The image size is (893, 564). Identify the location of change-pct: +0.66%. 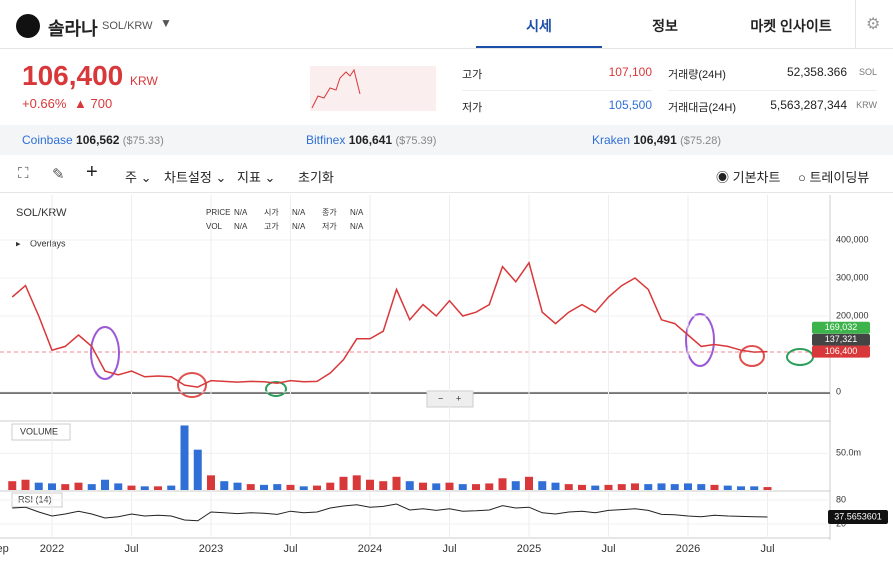
(44, 103).